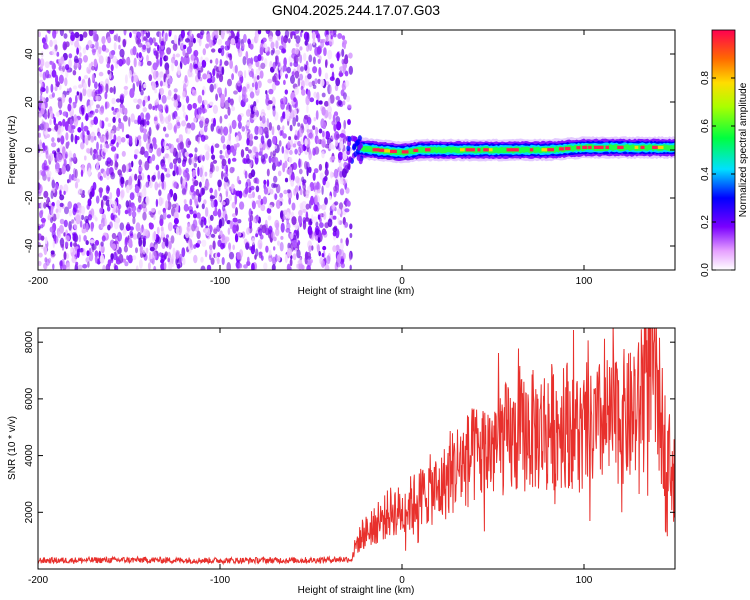 This screenshot has width=750, height=600. Describe the element at coordinates (402, 580) in the screenshot. I see `snr-x-tick-label: 0` at that location.